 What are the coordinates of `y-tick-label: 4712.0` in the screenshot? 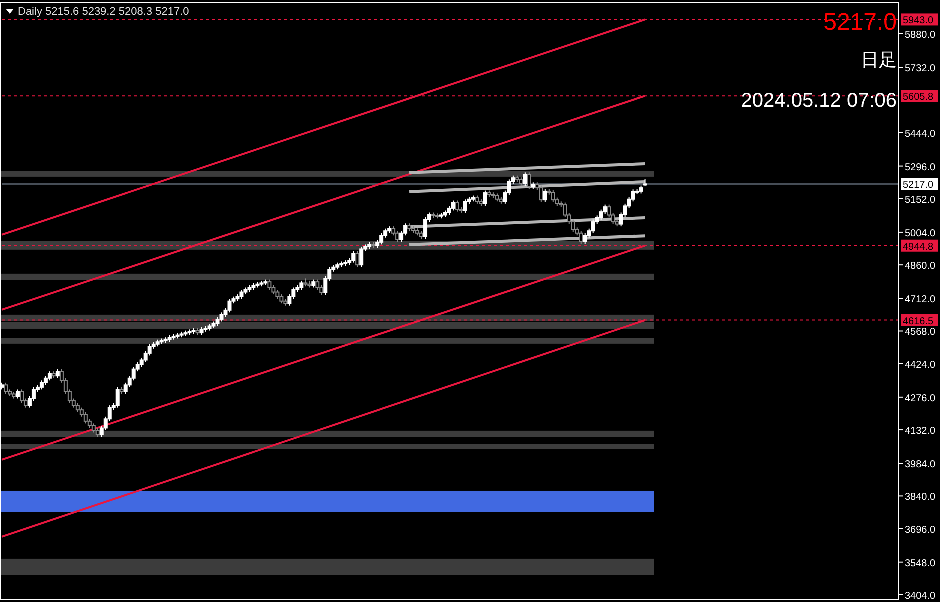 It's located at (920, 300).